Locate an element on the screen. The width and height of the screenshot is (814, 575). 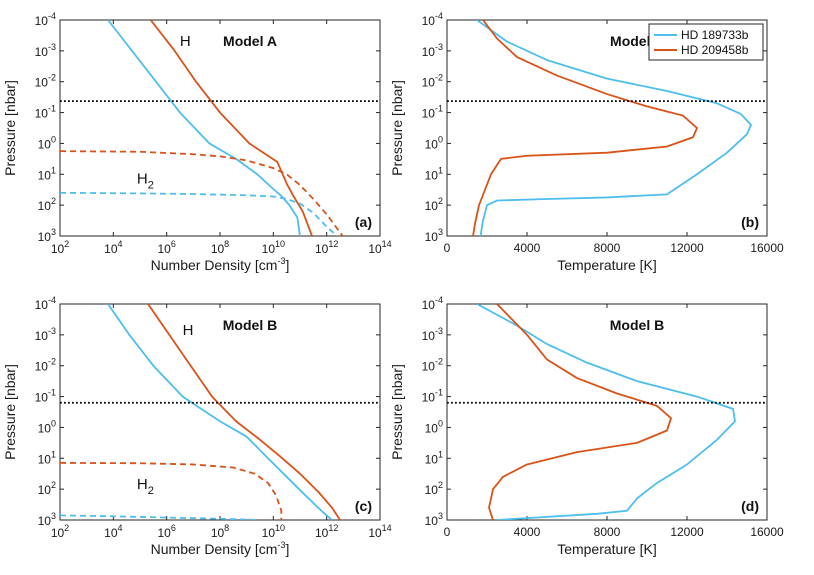
panel-label: (b) is located at coordinates (750, 222).